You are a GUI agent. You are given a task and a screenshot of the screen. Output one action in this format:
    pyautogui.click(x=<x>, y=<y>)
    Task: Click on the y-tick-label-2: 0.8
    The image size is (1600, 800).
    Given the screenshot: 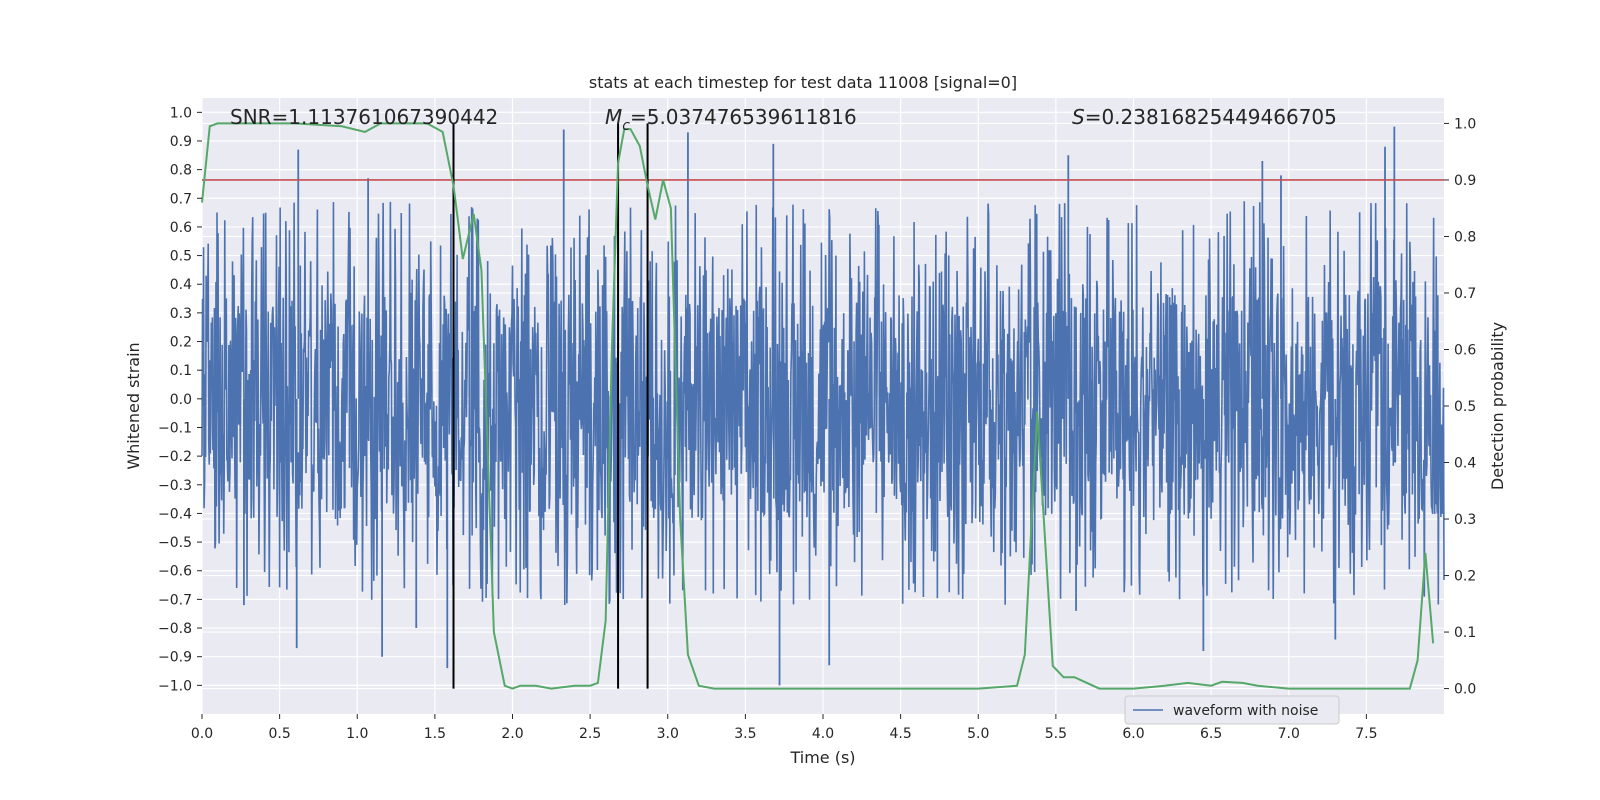 What is the action you would take?
    pyautogui.click(x=181, y=171)
    